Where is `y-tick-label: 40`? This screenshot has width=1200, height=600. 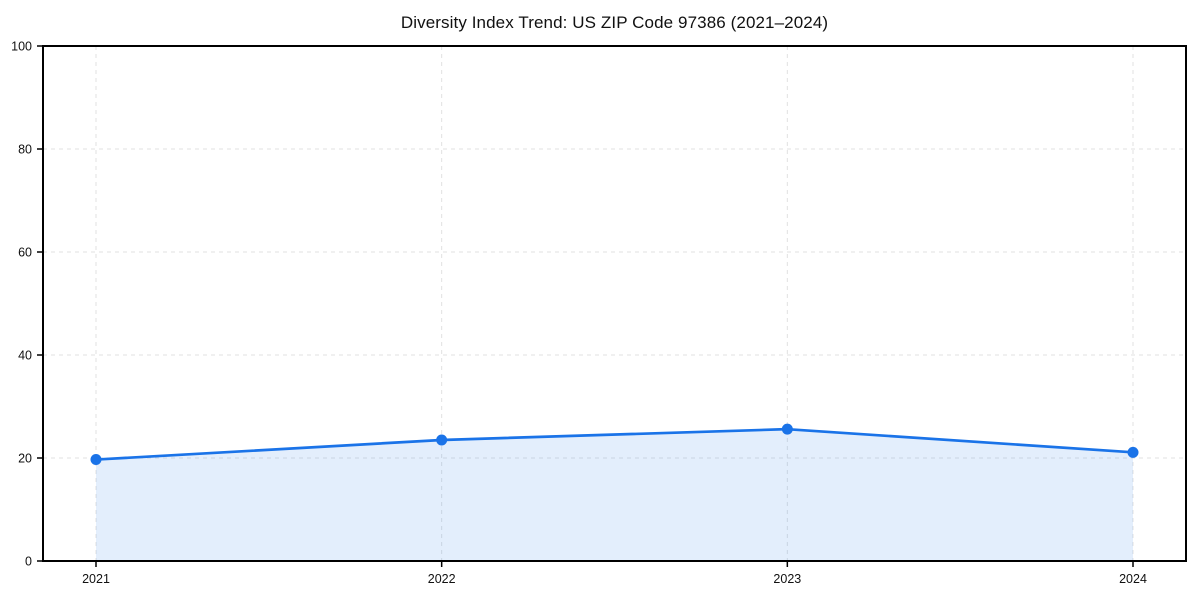 y-tick-label: 40 is located at coordinates (25, 356).